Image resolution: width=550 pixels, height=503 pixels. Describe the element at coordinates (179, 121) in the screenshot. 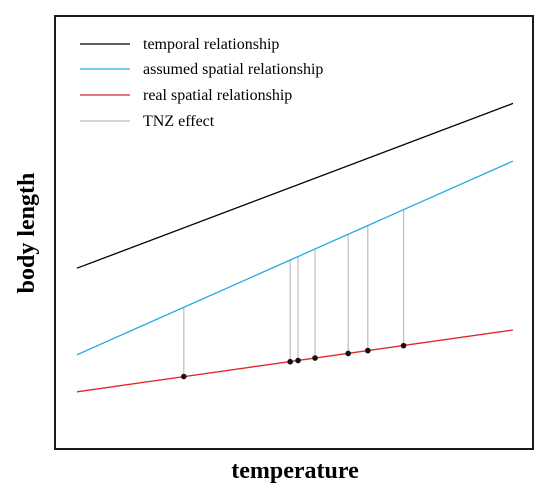

I see `legend-label-tnz: TNZ effect` at that location.